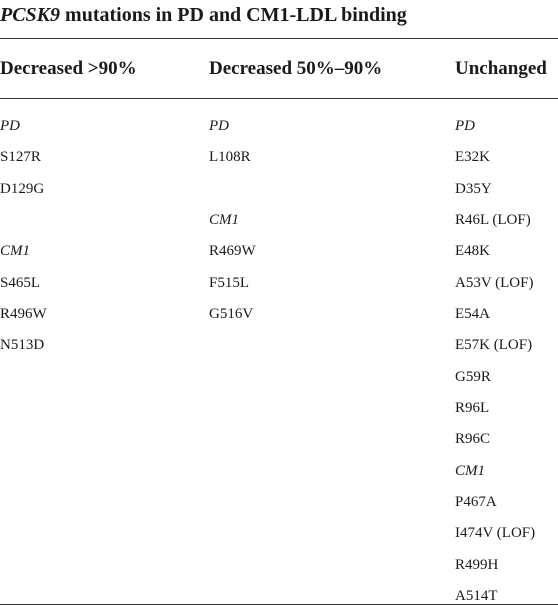  I want to click on mutation-cell: S465L, so click(20, 282).